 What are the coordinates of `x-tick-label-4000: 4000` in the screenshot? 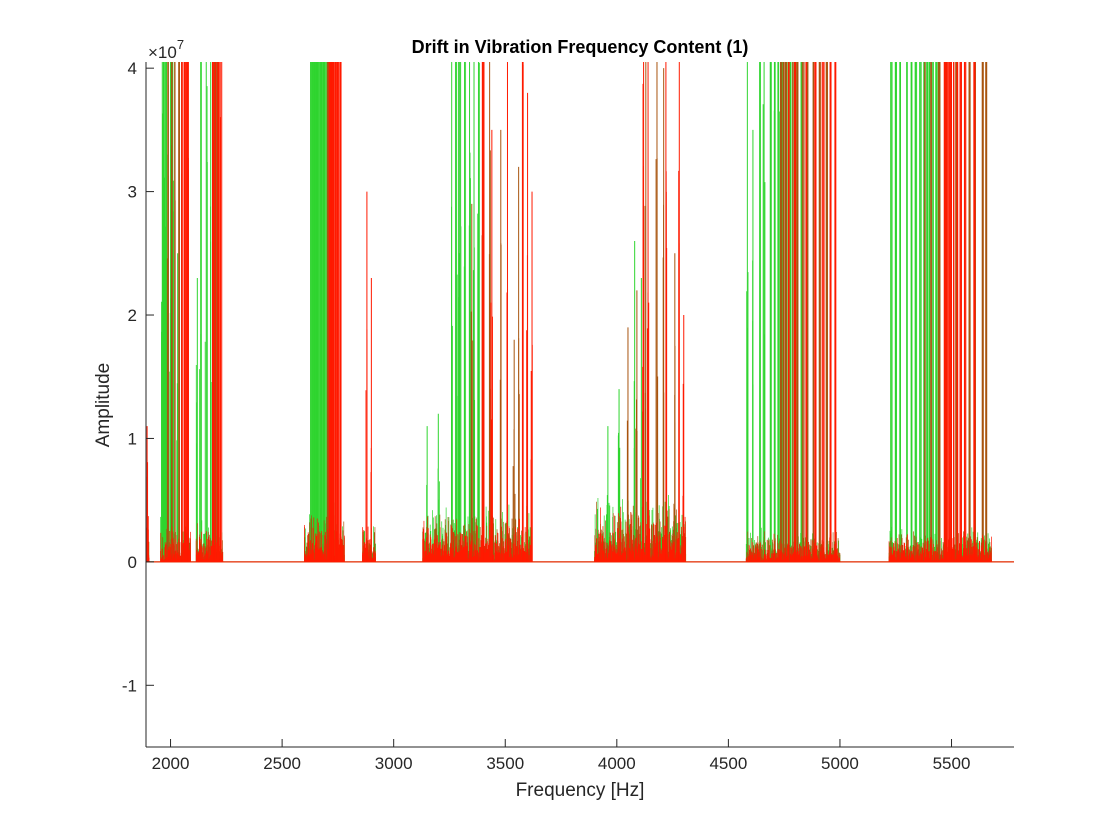 It's located at (617, 763).